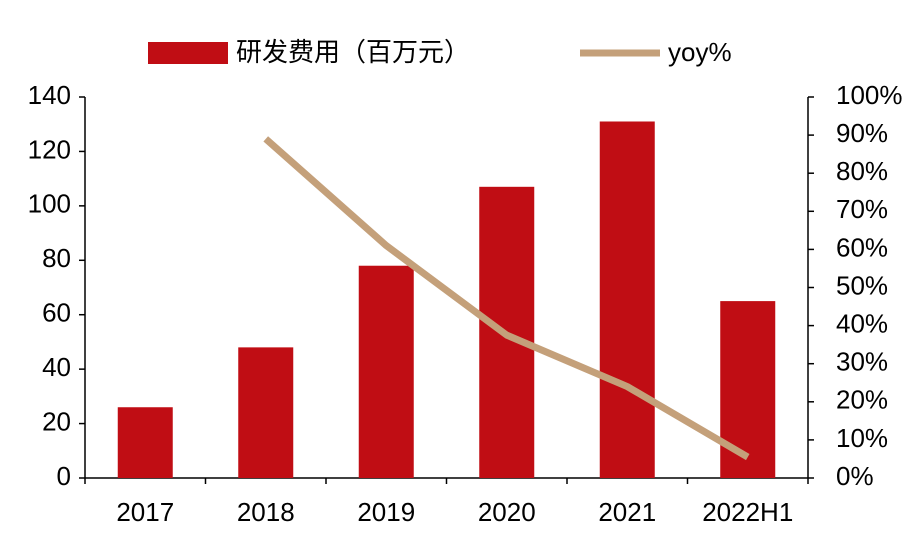 The height and width of the screenshot is (534, 907). What do you see at coordinates (862, 133) in the screenshot?
I see `y2-tick-label: 90%` at bounding box center [862, 133].